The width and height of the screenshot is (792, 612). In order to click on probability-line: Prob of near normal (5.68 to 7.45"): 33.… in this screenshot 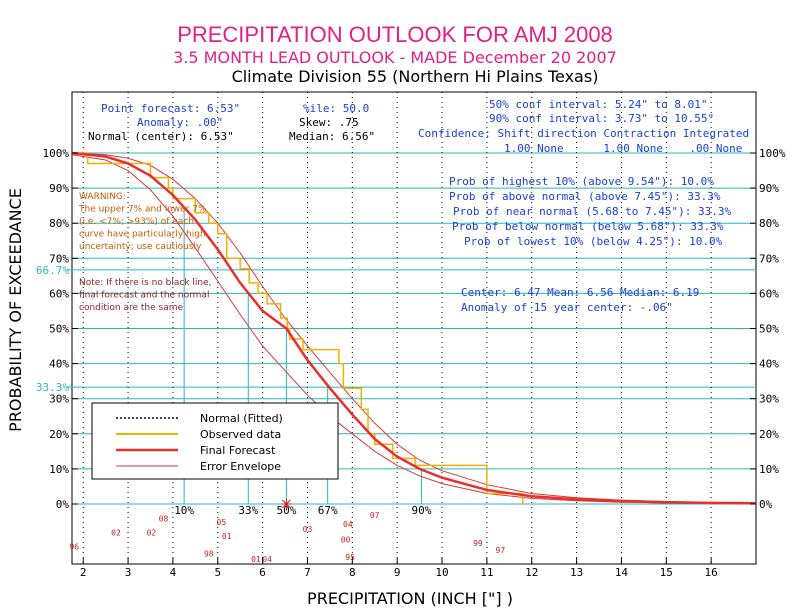, I will do `click(592, 211)`.